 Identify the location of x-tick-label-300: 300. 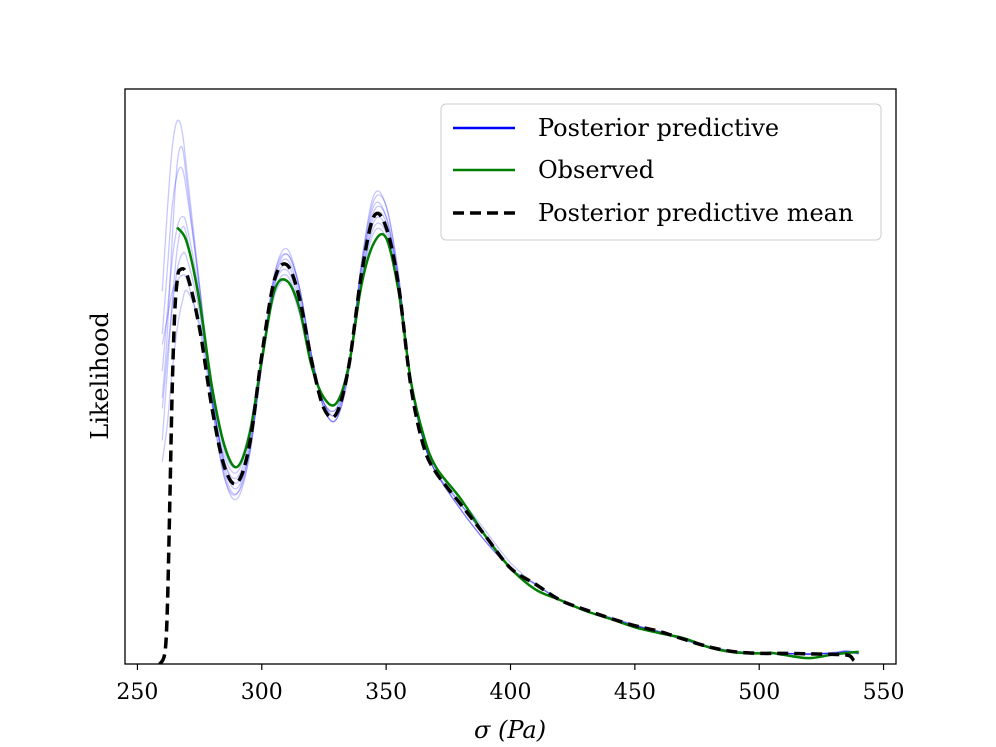
(262, 692).